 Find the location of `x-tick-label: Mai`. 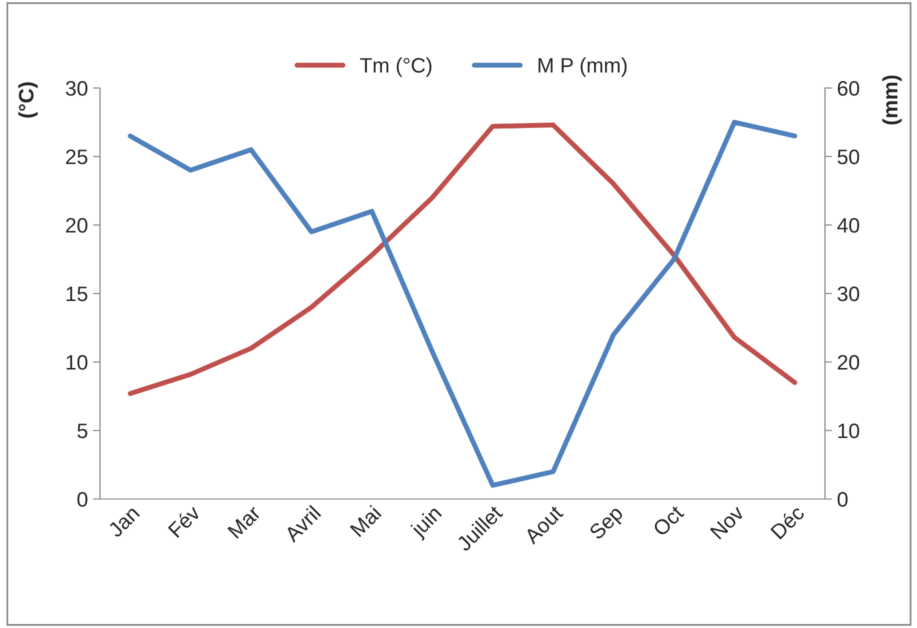

x-tick-label: Mai is located at coordinates (365, 521).